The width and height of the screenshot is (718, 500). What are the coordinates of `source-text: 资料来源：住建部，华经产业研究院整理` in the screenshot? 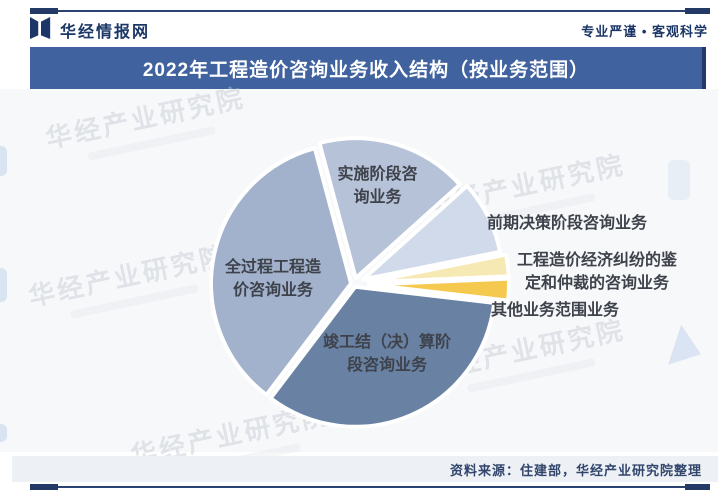 It's located at (575, 470).